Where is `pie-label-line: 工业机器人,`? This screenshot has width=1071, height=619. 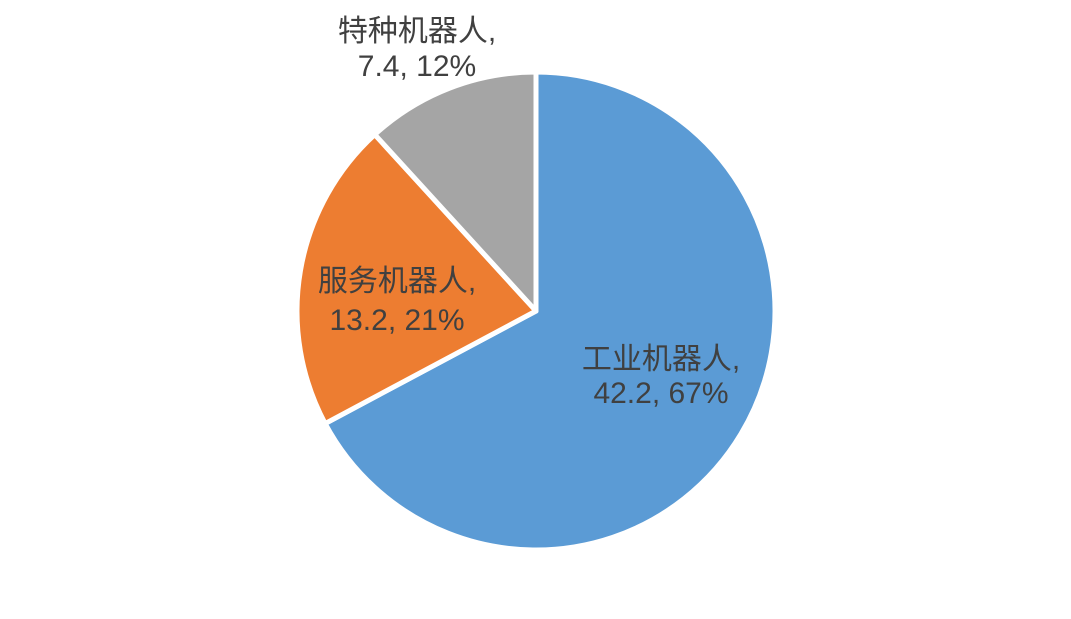 pie-label-line: 工业机器人, is located at coordinates (661, 359).